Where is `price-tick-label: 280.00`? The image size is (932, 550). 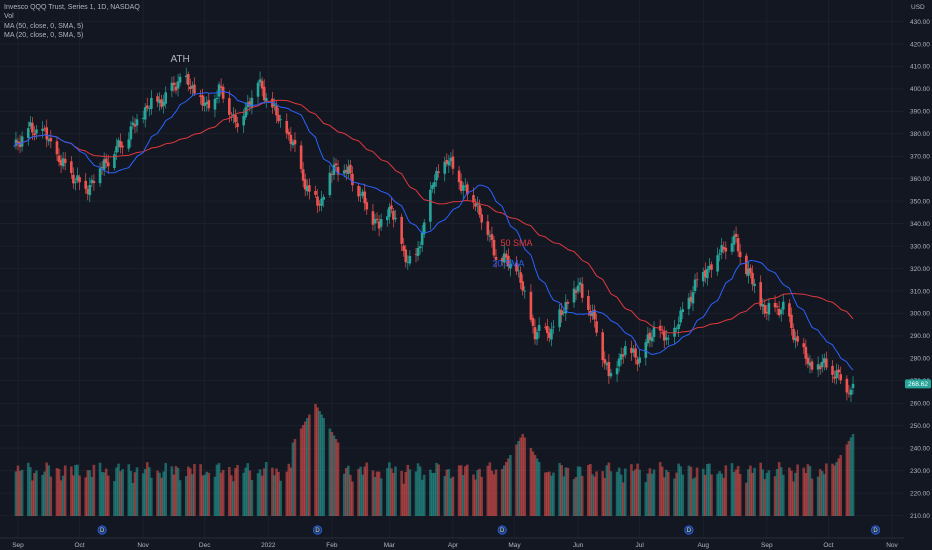
price-tick-label: 280.00 is located at coordinates (920, 359).